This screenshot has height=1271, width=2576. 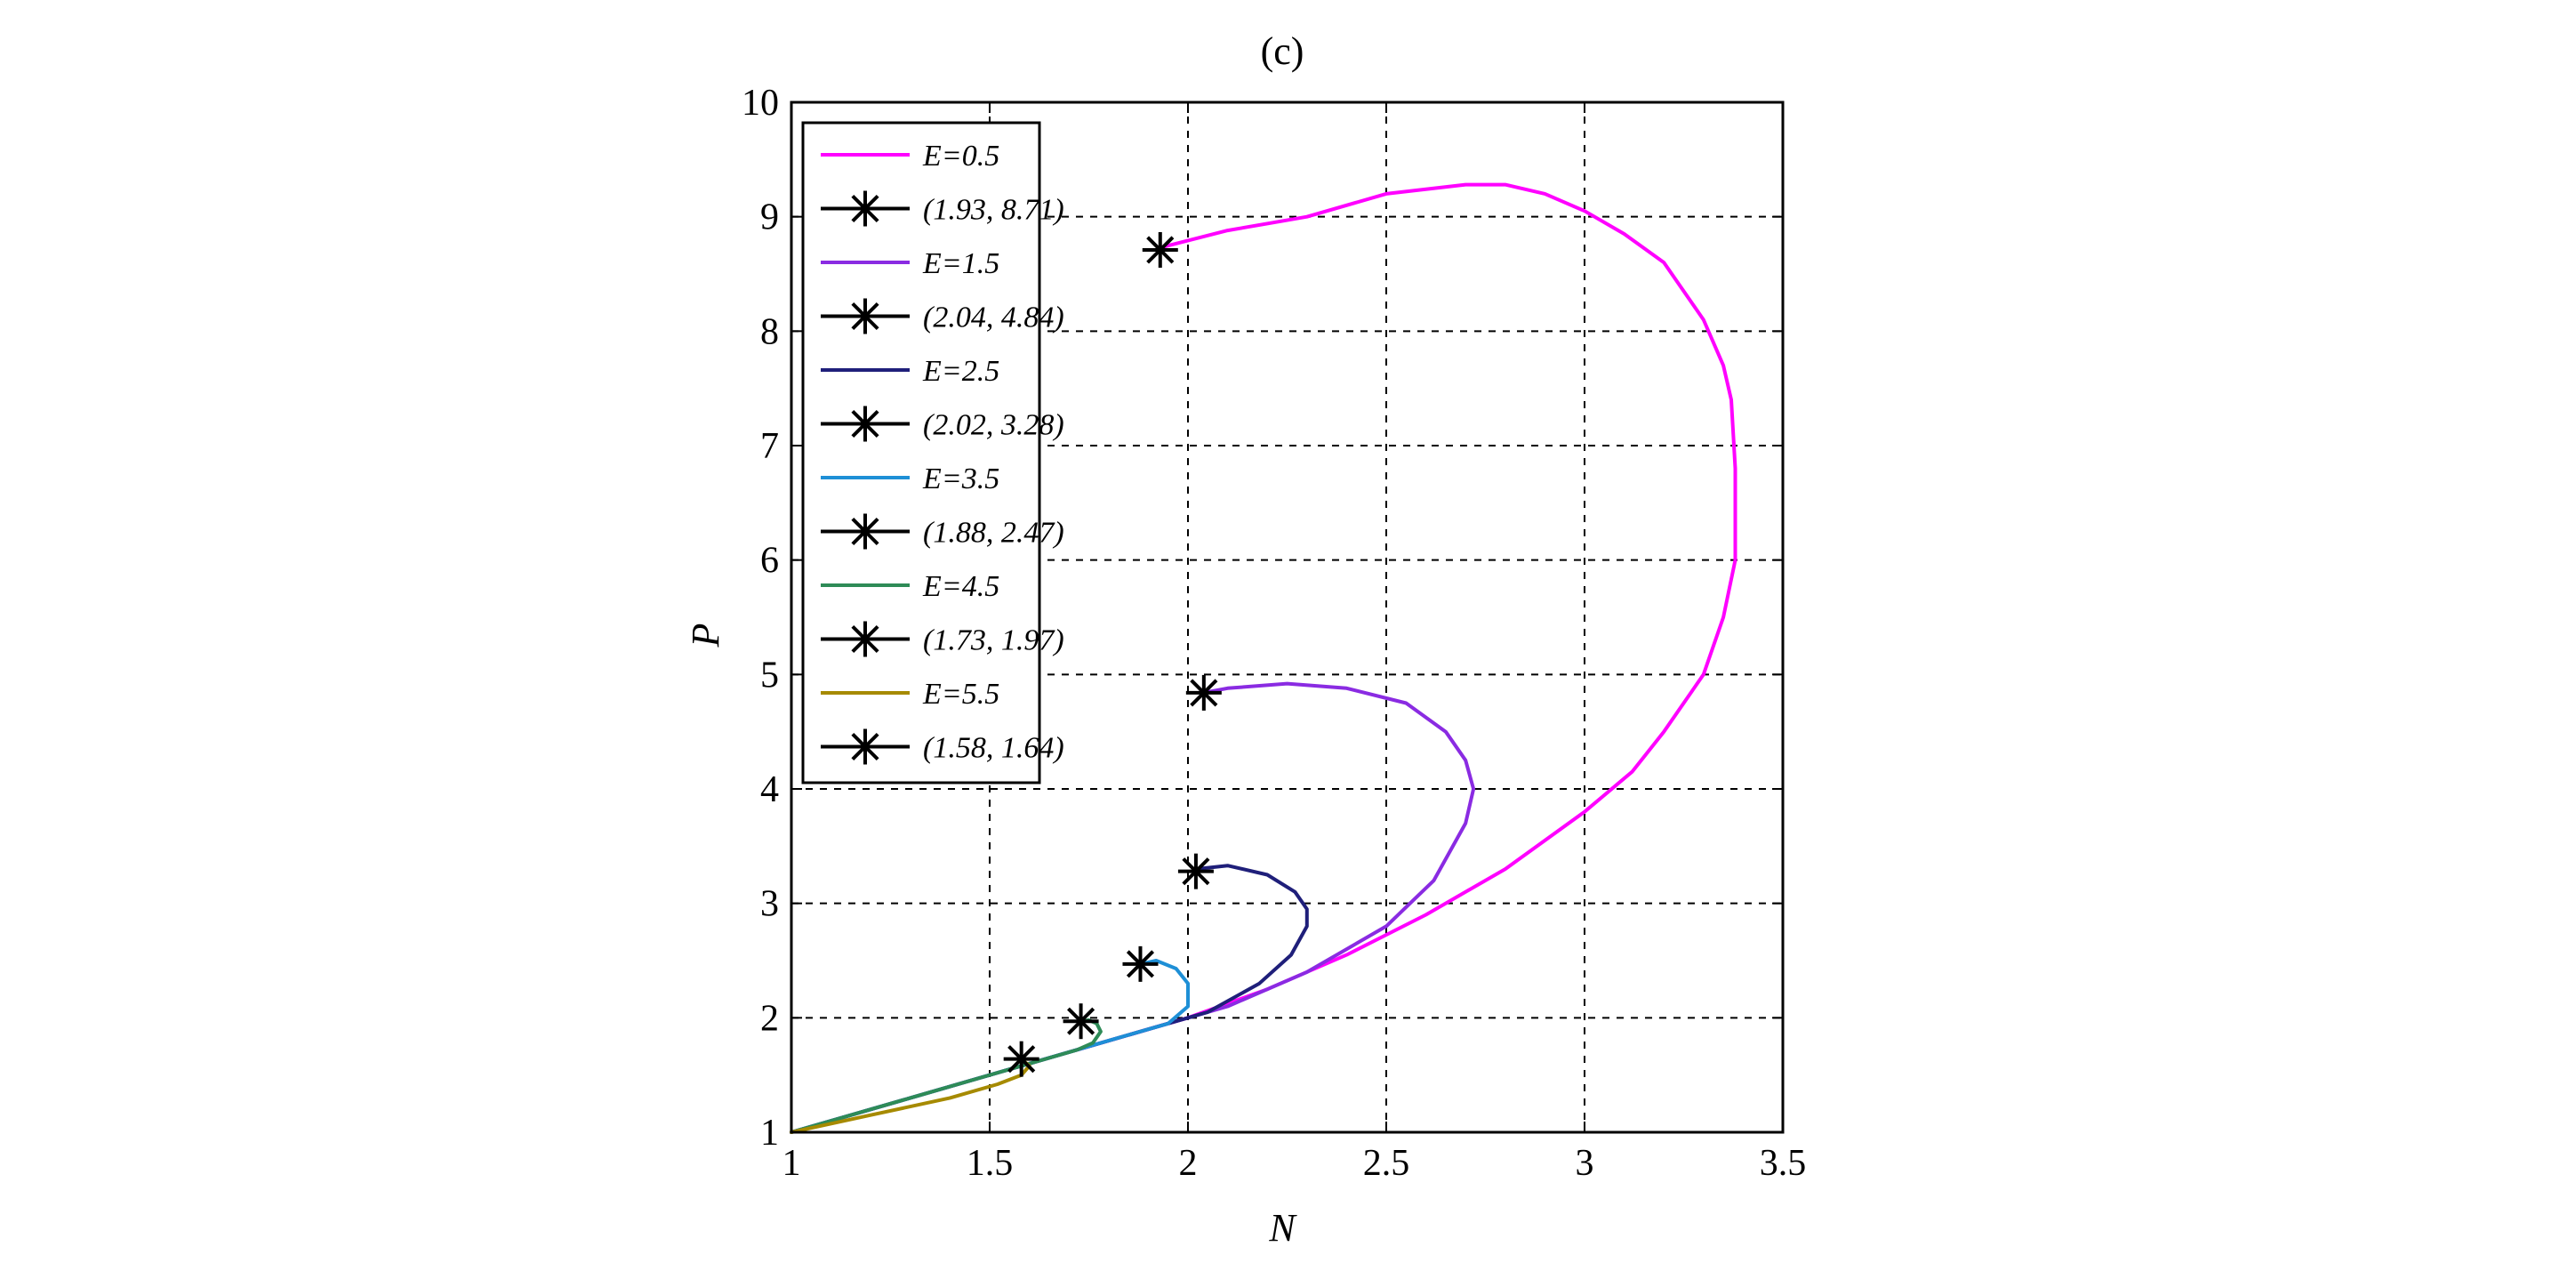 What do you see at coordinates (910, 263) in the screenshot?
I see `legend-item: E=1.5` at bounding box center [910, 263].